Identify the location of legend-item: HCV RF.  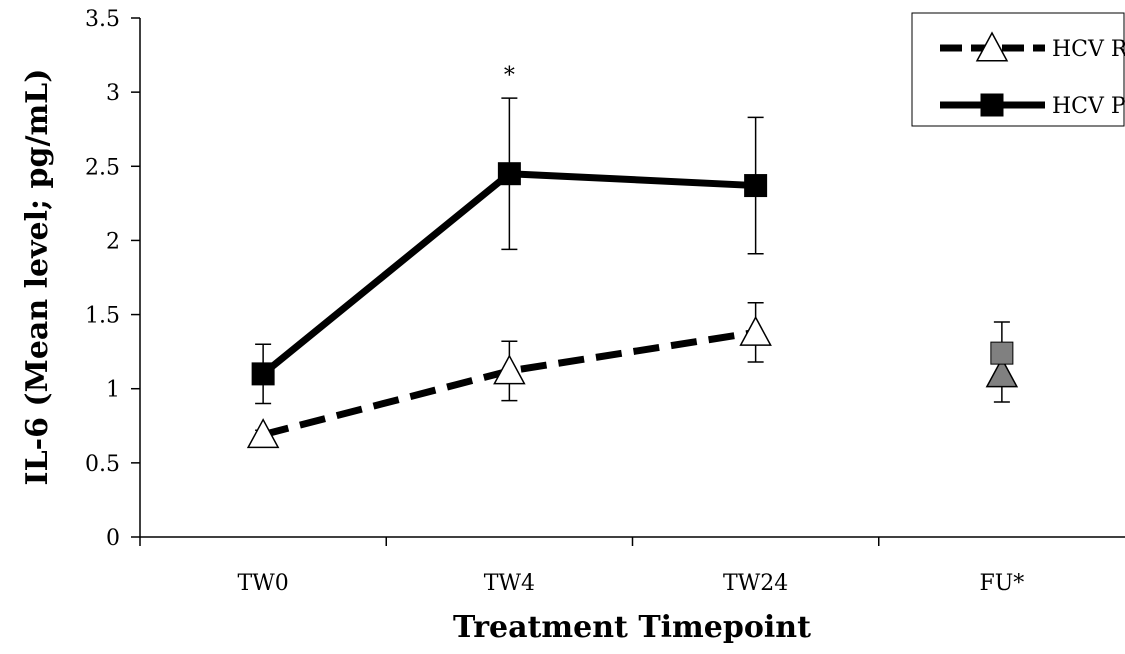
(1032, 46).